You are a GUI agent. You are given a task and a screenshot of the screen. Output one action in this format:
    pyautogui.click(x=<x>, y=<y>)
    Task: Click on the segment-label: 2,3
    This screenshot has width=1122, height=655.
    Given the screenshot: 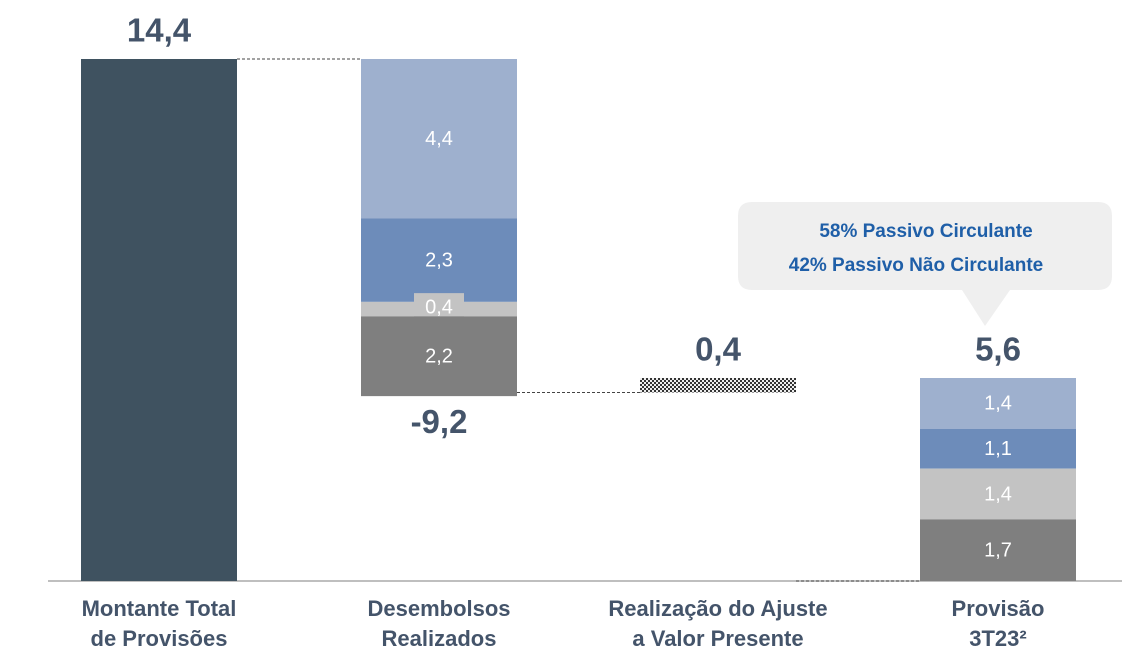 What is the action you would take?
    pyautogui.click(x=439, y=260)
    